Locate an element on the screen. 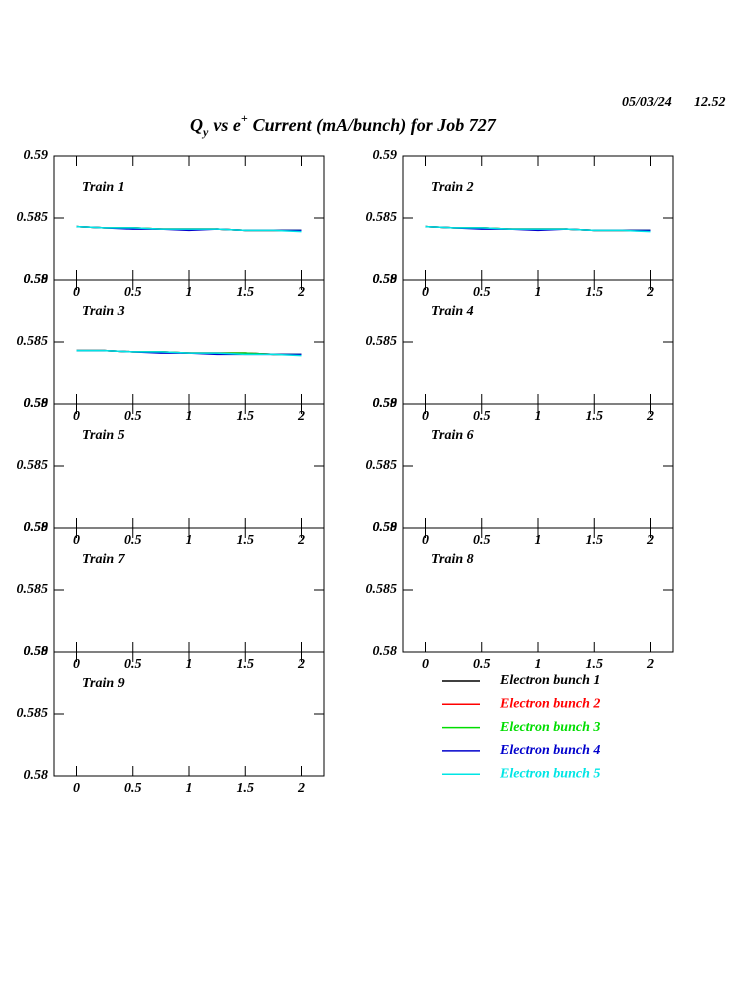  date: 05/03/24 is located at coordinates (647, 102).